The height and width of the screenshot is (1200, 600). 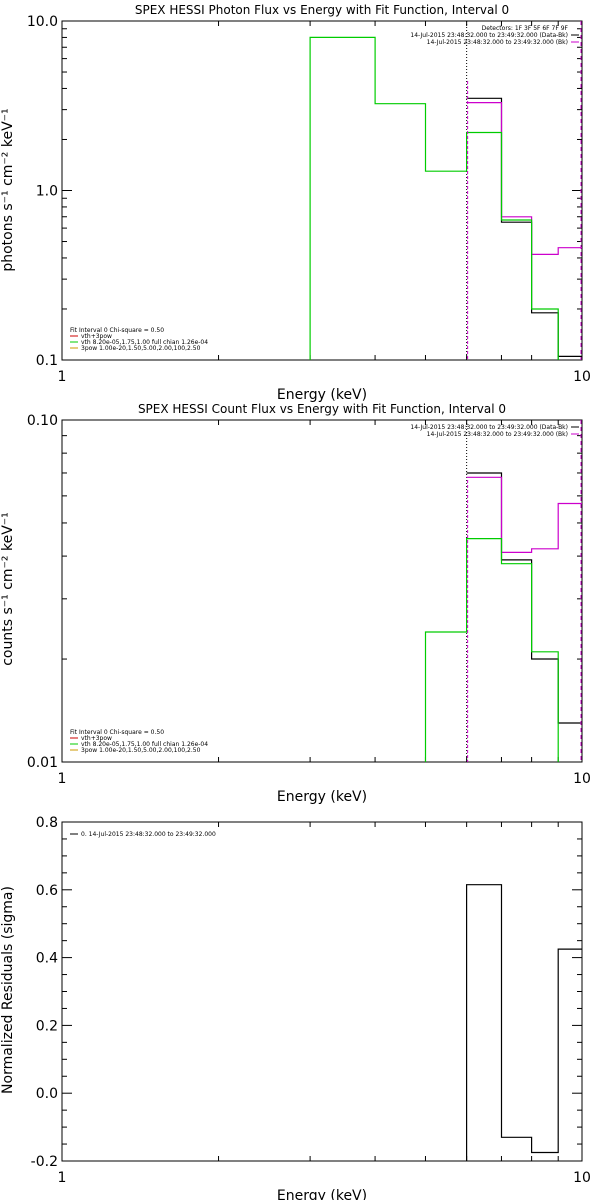 I want to click on panel3-ylabel: Normalized Residuals (sigma), so click(x=8, y=990).